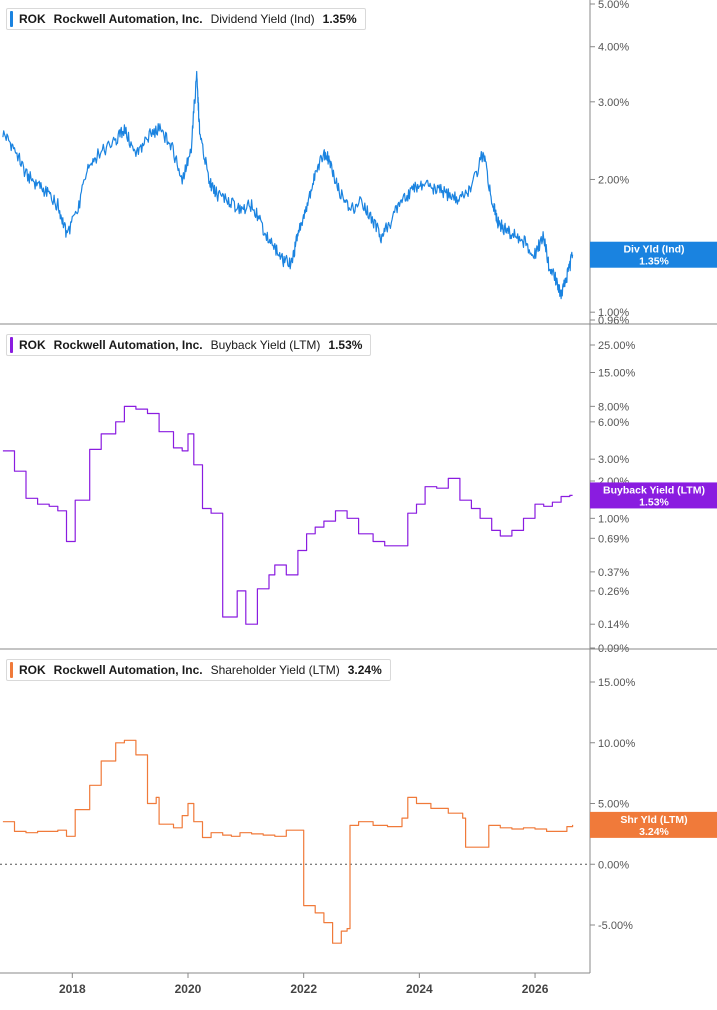 The height and width of the screenshot is (1010, 717). I want to click on value-badge-value: 1.35%, so click(654, 262).